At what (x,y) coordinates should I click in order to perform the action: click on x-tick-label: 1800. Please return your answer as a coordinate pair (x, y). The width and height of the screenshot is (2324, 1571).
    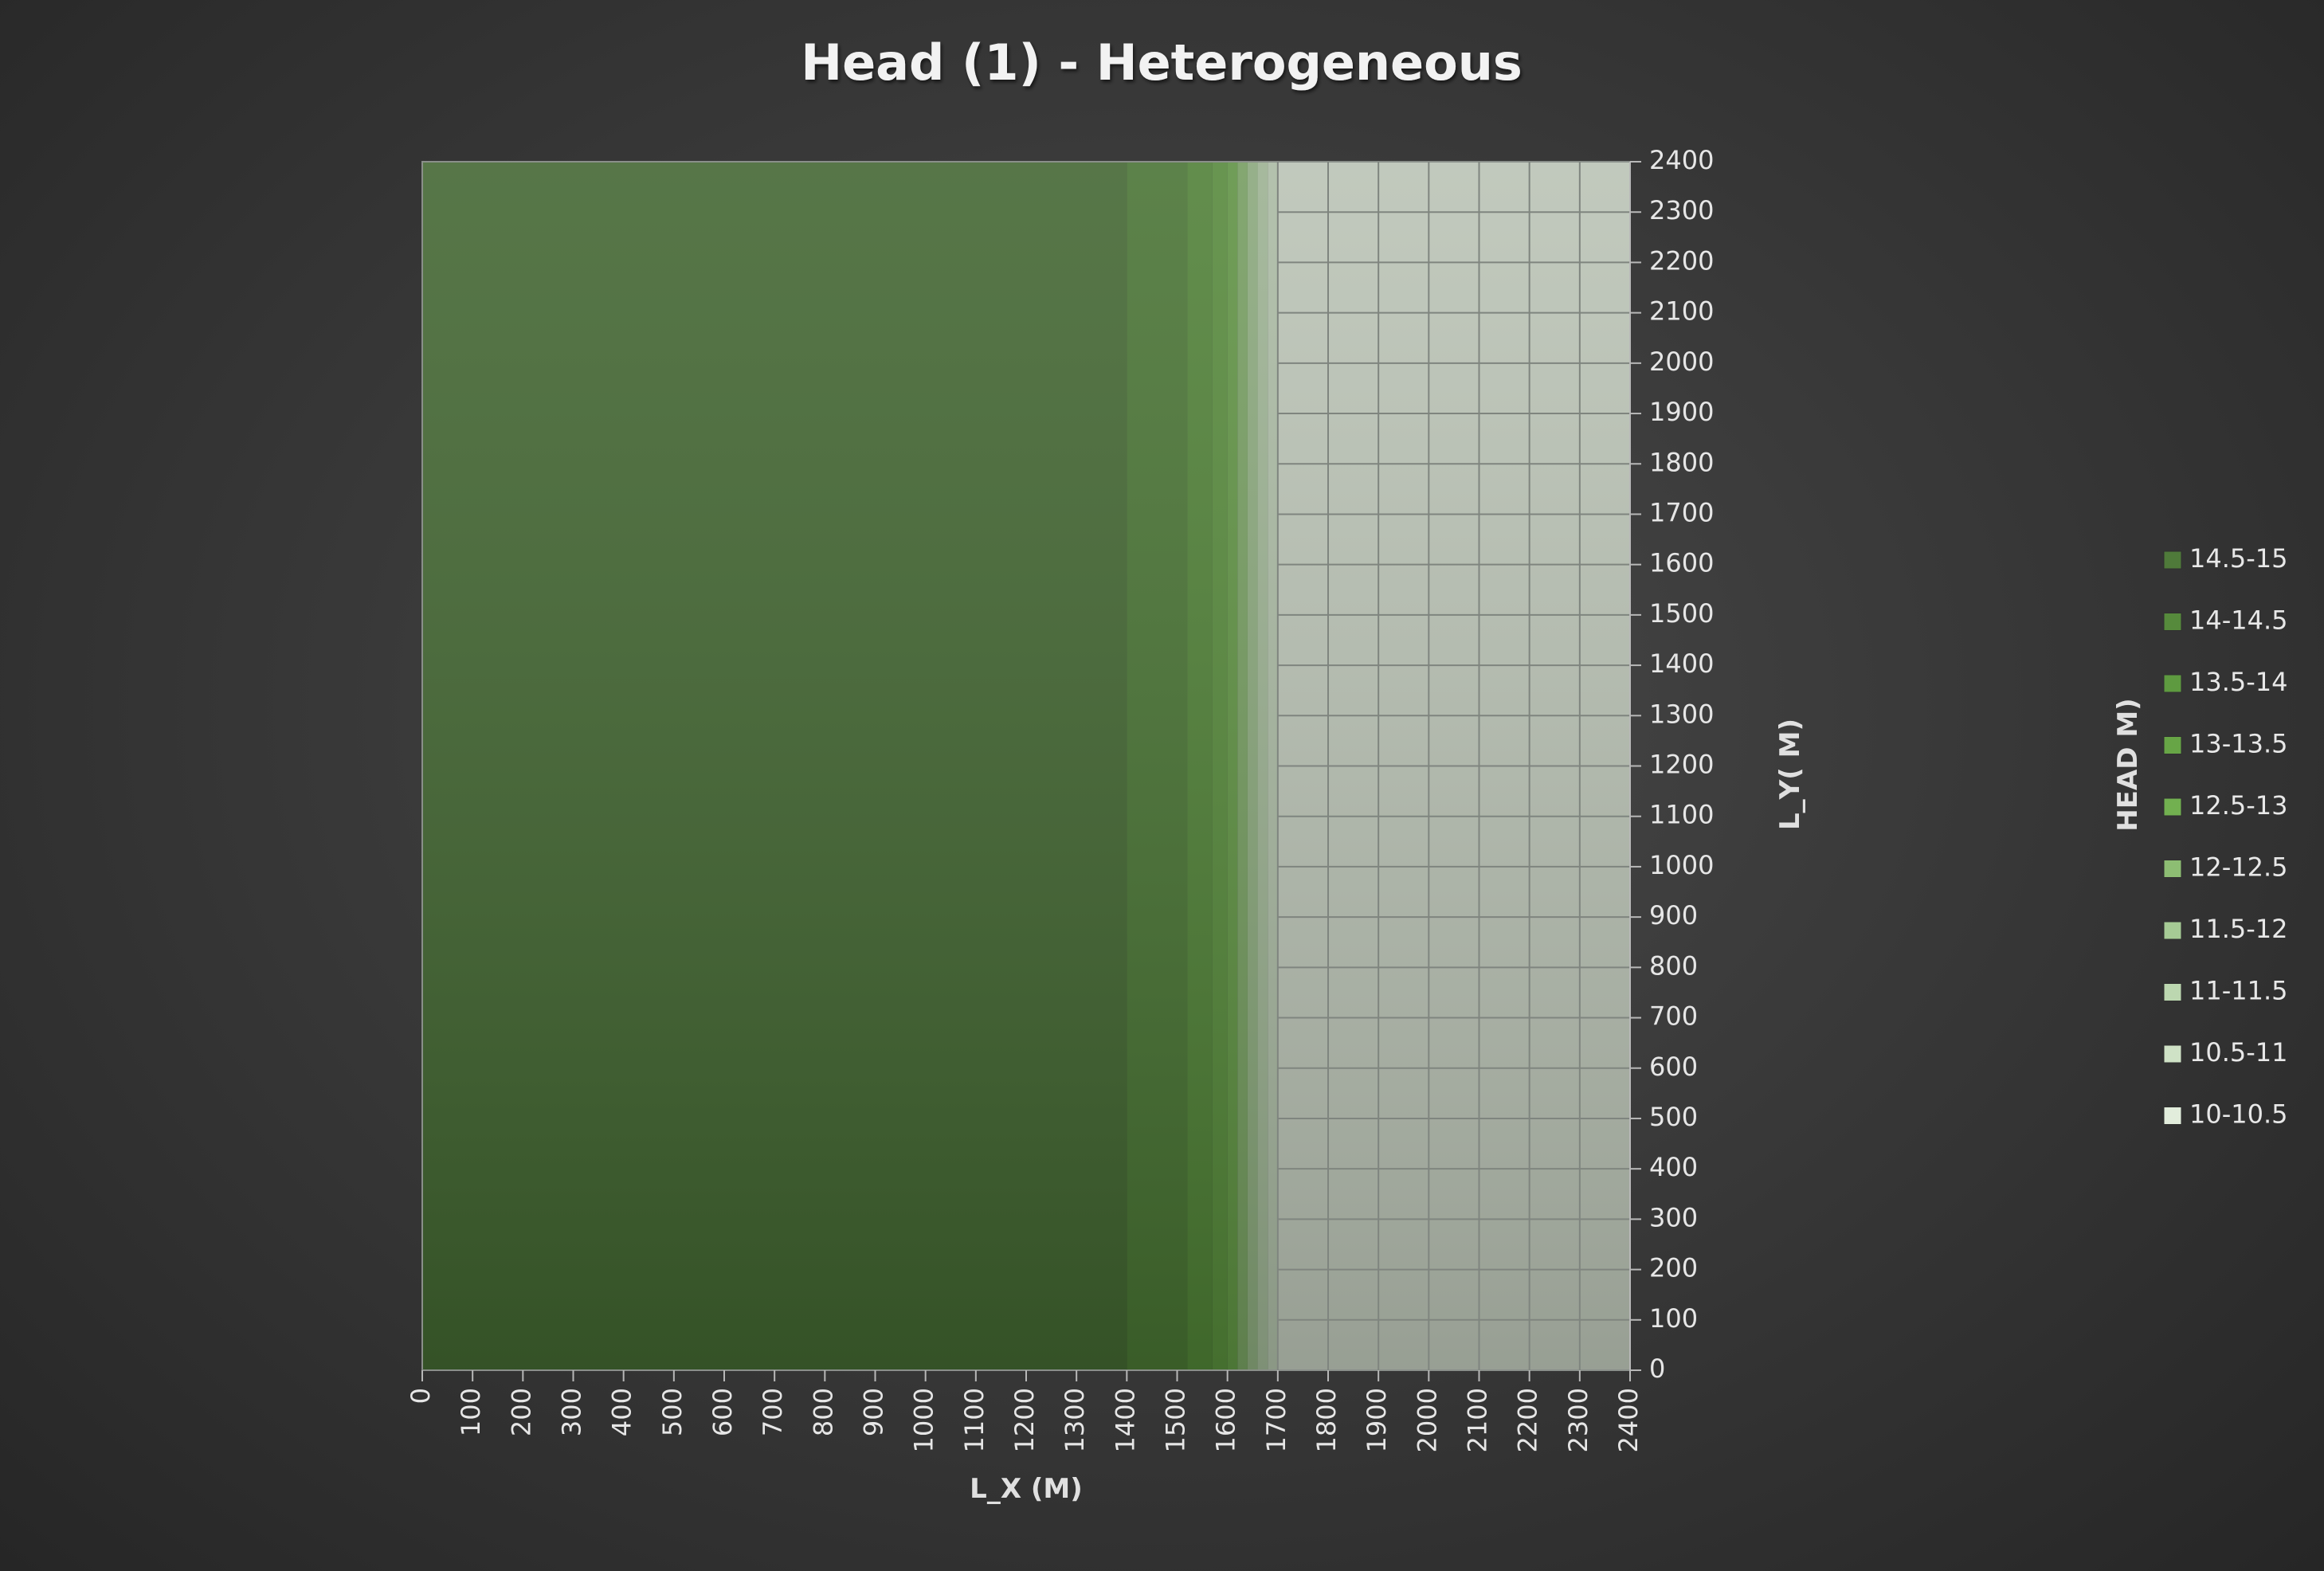
    Looking at the image, I should click on (1326, 1420).